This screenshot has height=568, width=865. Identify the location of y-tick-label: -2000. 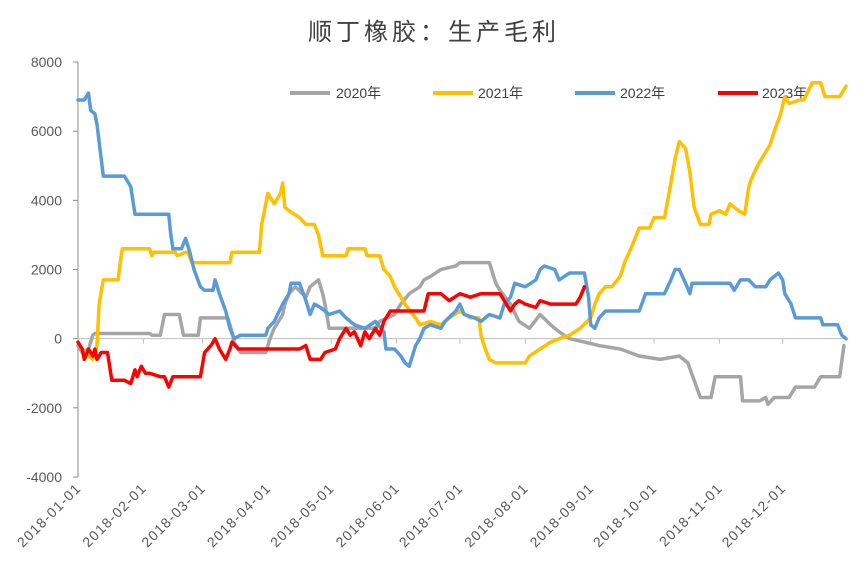
(44, 408).